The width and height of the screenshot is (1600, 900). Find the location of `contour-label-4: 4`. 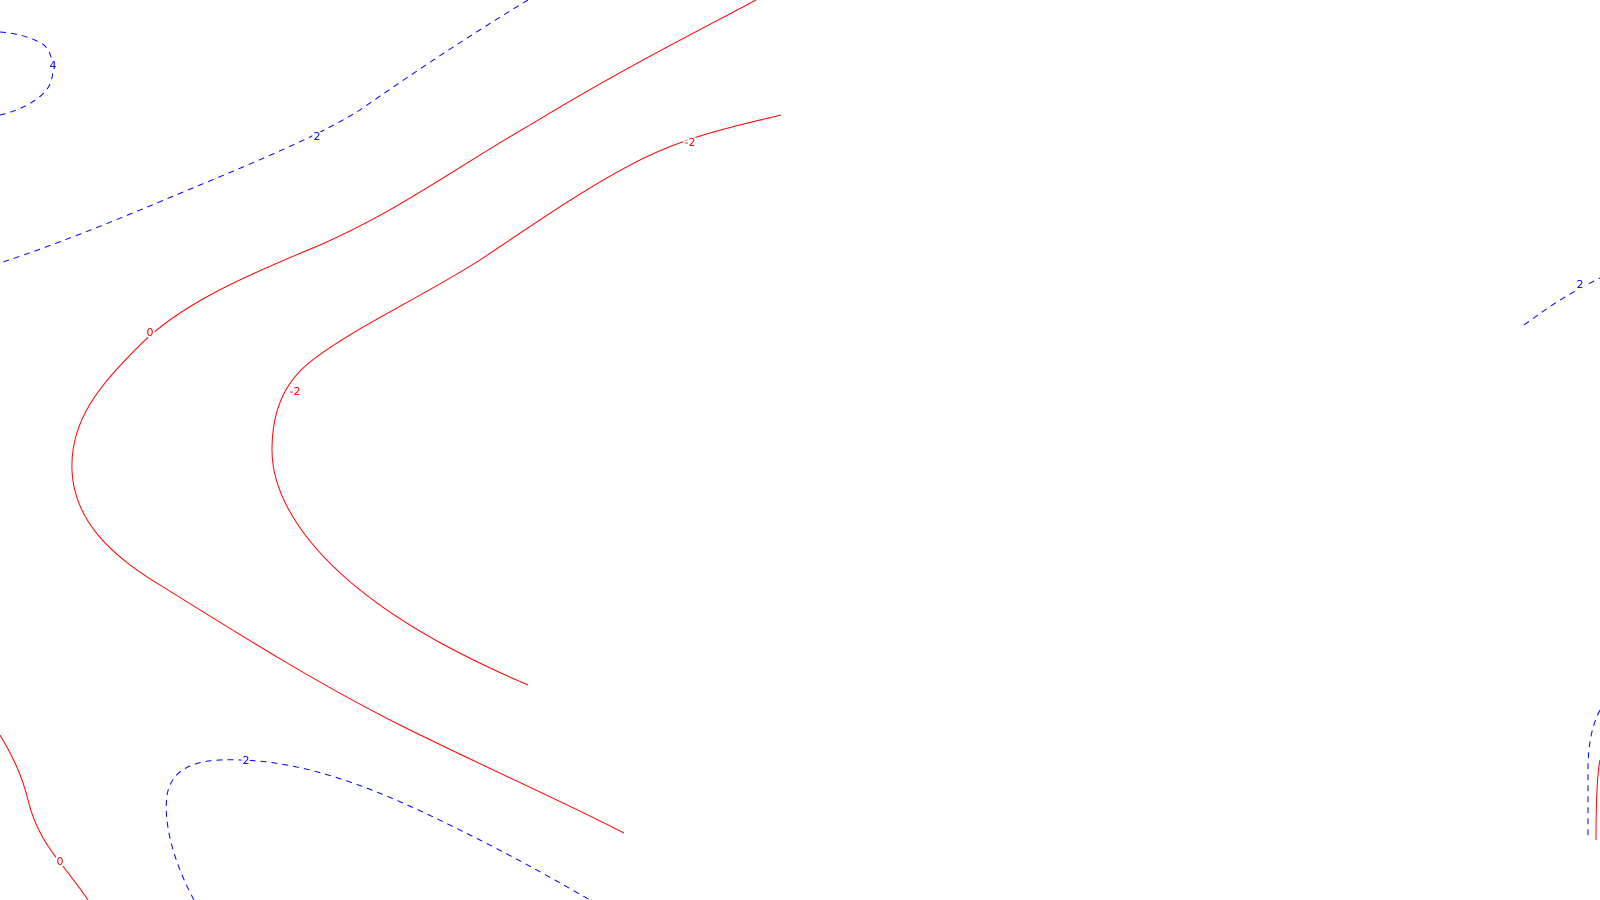

contour-label-4: 4 is located at coordinates (53, 65).